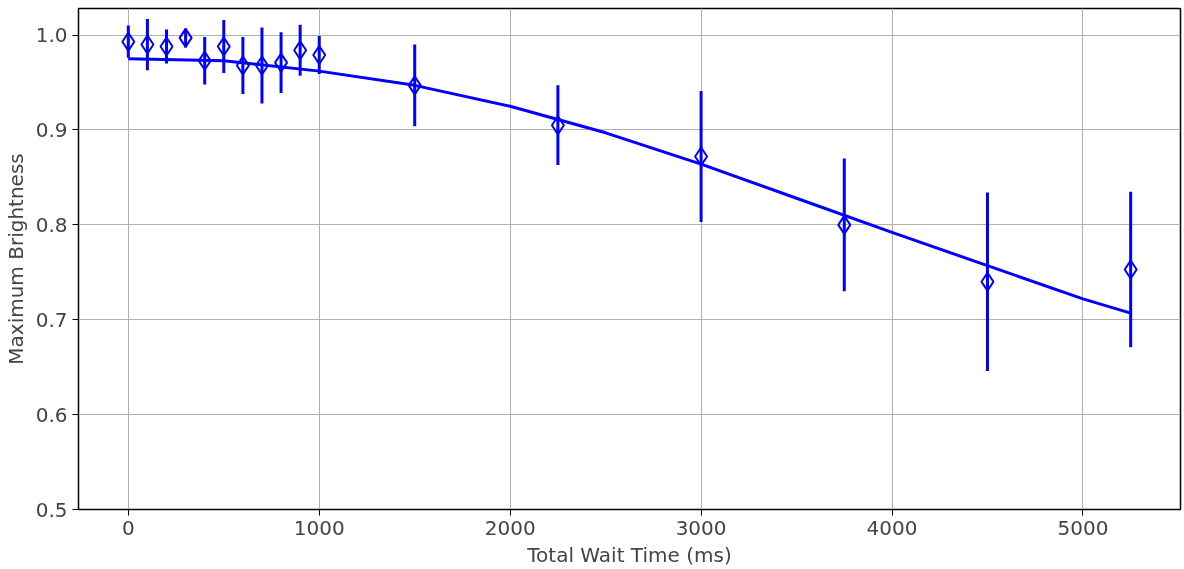 This screenshot has height=569, width=1184. What do you see at coordinates (701, 527) in the screenshot?
I see `x-tick-label: 3000` at bounding box center [701, 527].